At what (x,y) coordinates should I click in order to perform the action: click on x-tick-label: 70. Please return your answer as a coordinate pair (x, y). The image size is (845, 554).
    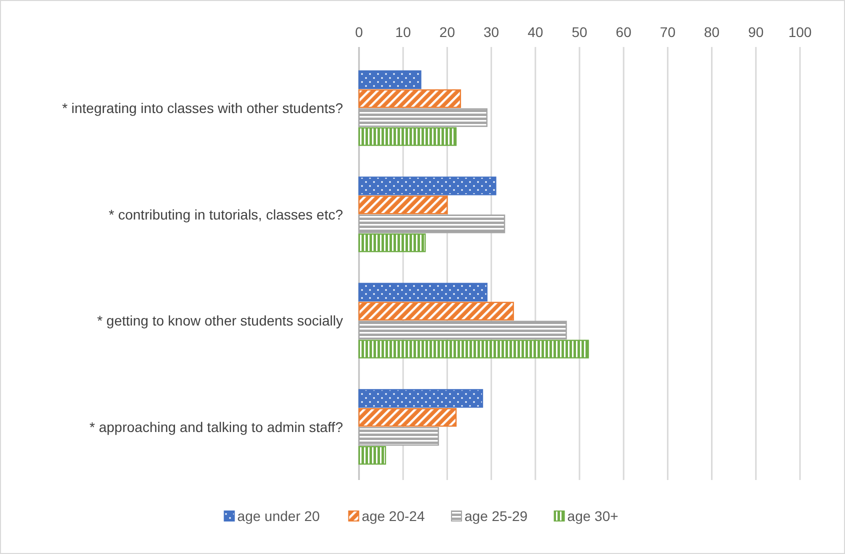
    Looking at the image, I should click on (668, 32).